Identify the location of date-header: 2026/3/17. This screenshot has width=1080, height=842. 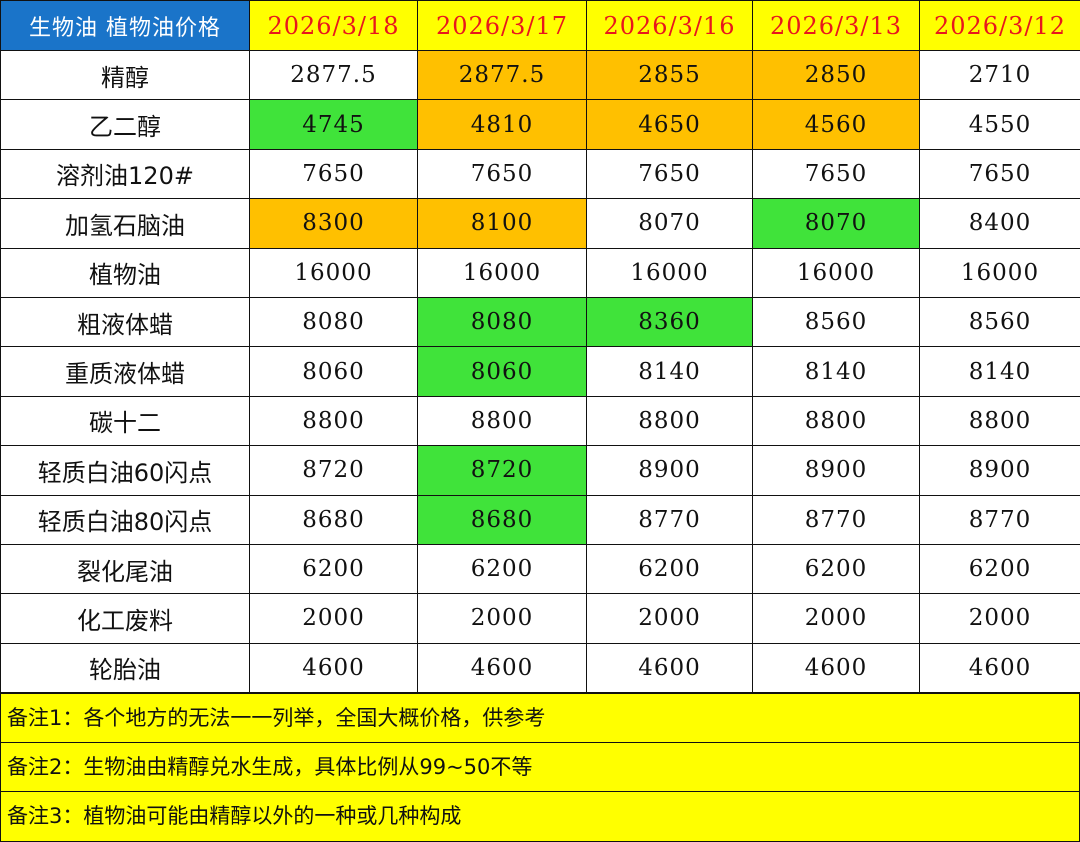
(502, 26).